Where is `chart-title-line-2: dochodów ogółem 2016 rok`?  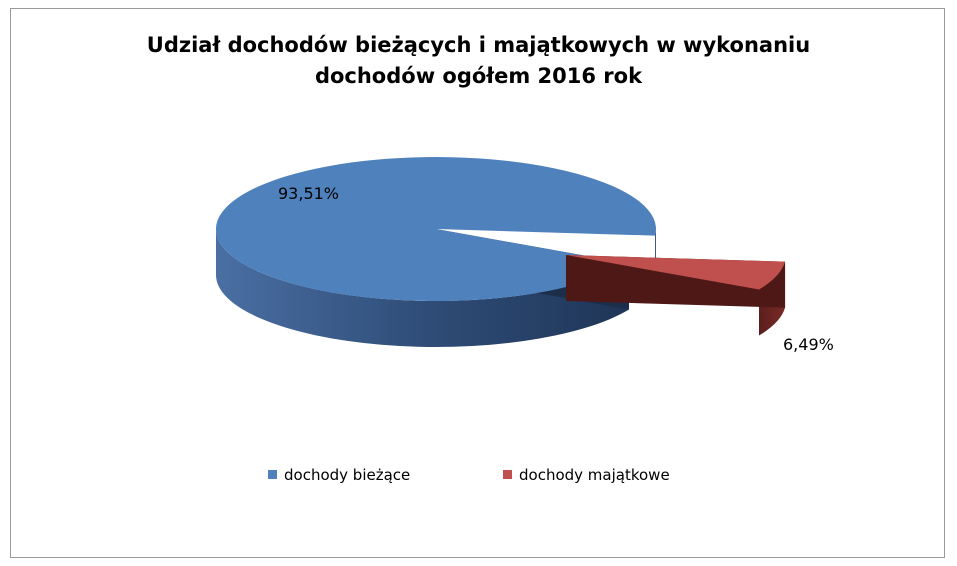
chart-title-line-2: dochodów ogółem 2016 rok is located at coordinates (478, 76).